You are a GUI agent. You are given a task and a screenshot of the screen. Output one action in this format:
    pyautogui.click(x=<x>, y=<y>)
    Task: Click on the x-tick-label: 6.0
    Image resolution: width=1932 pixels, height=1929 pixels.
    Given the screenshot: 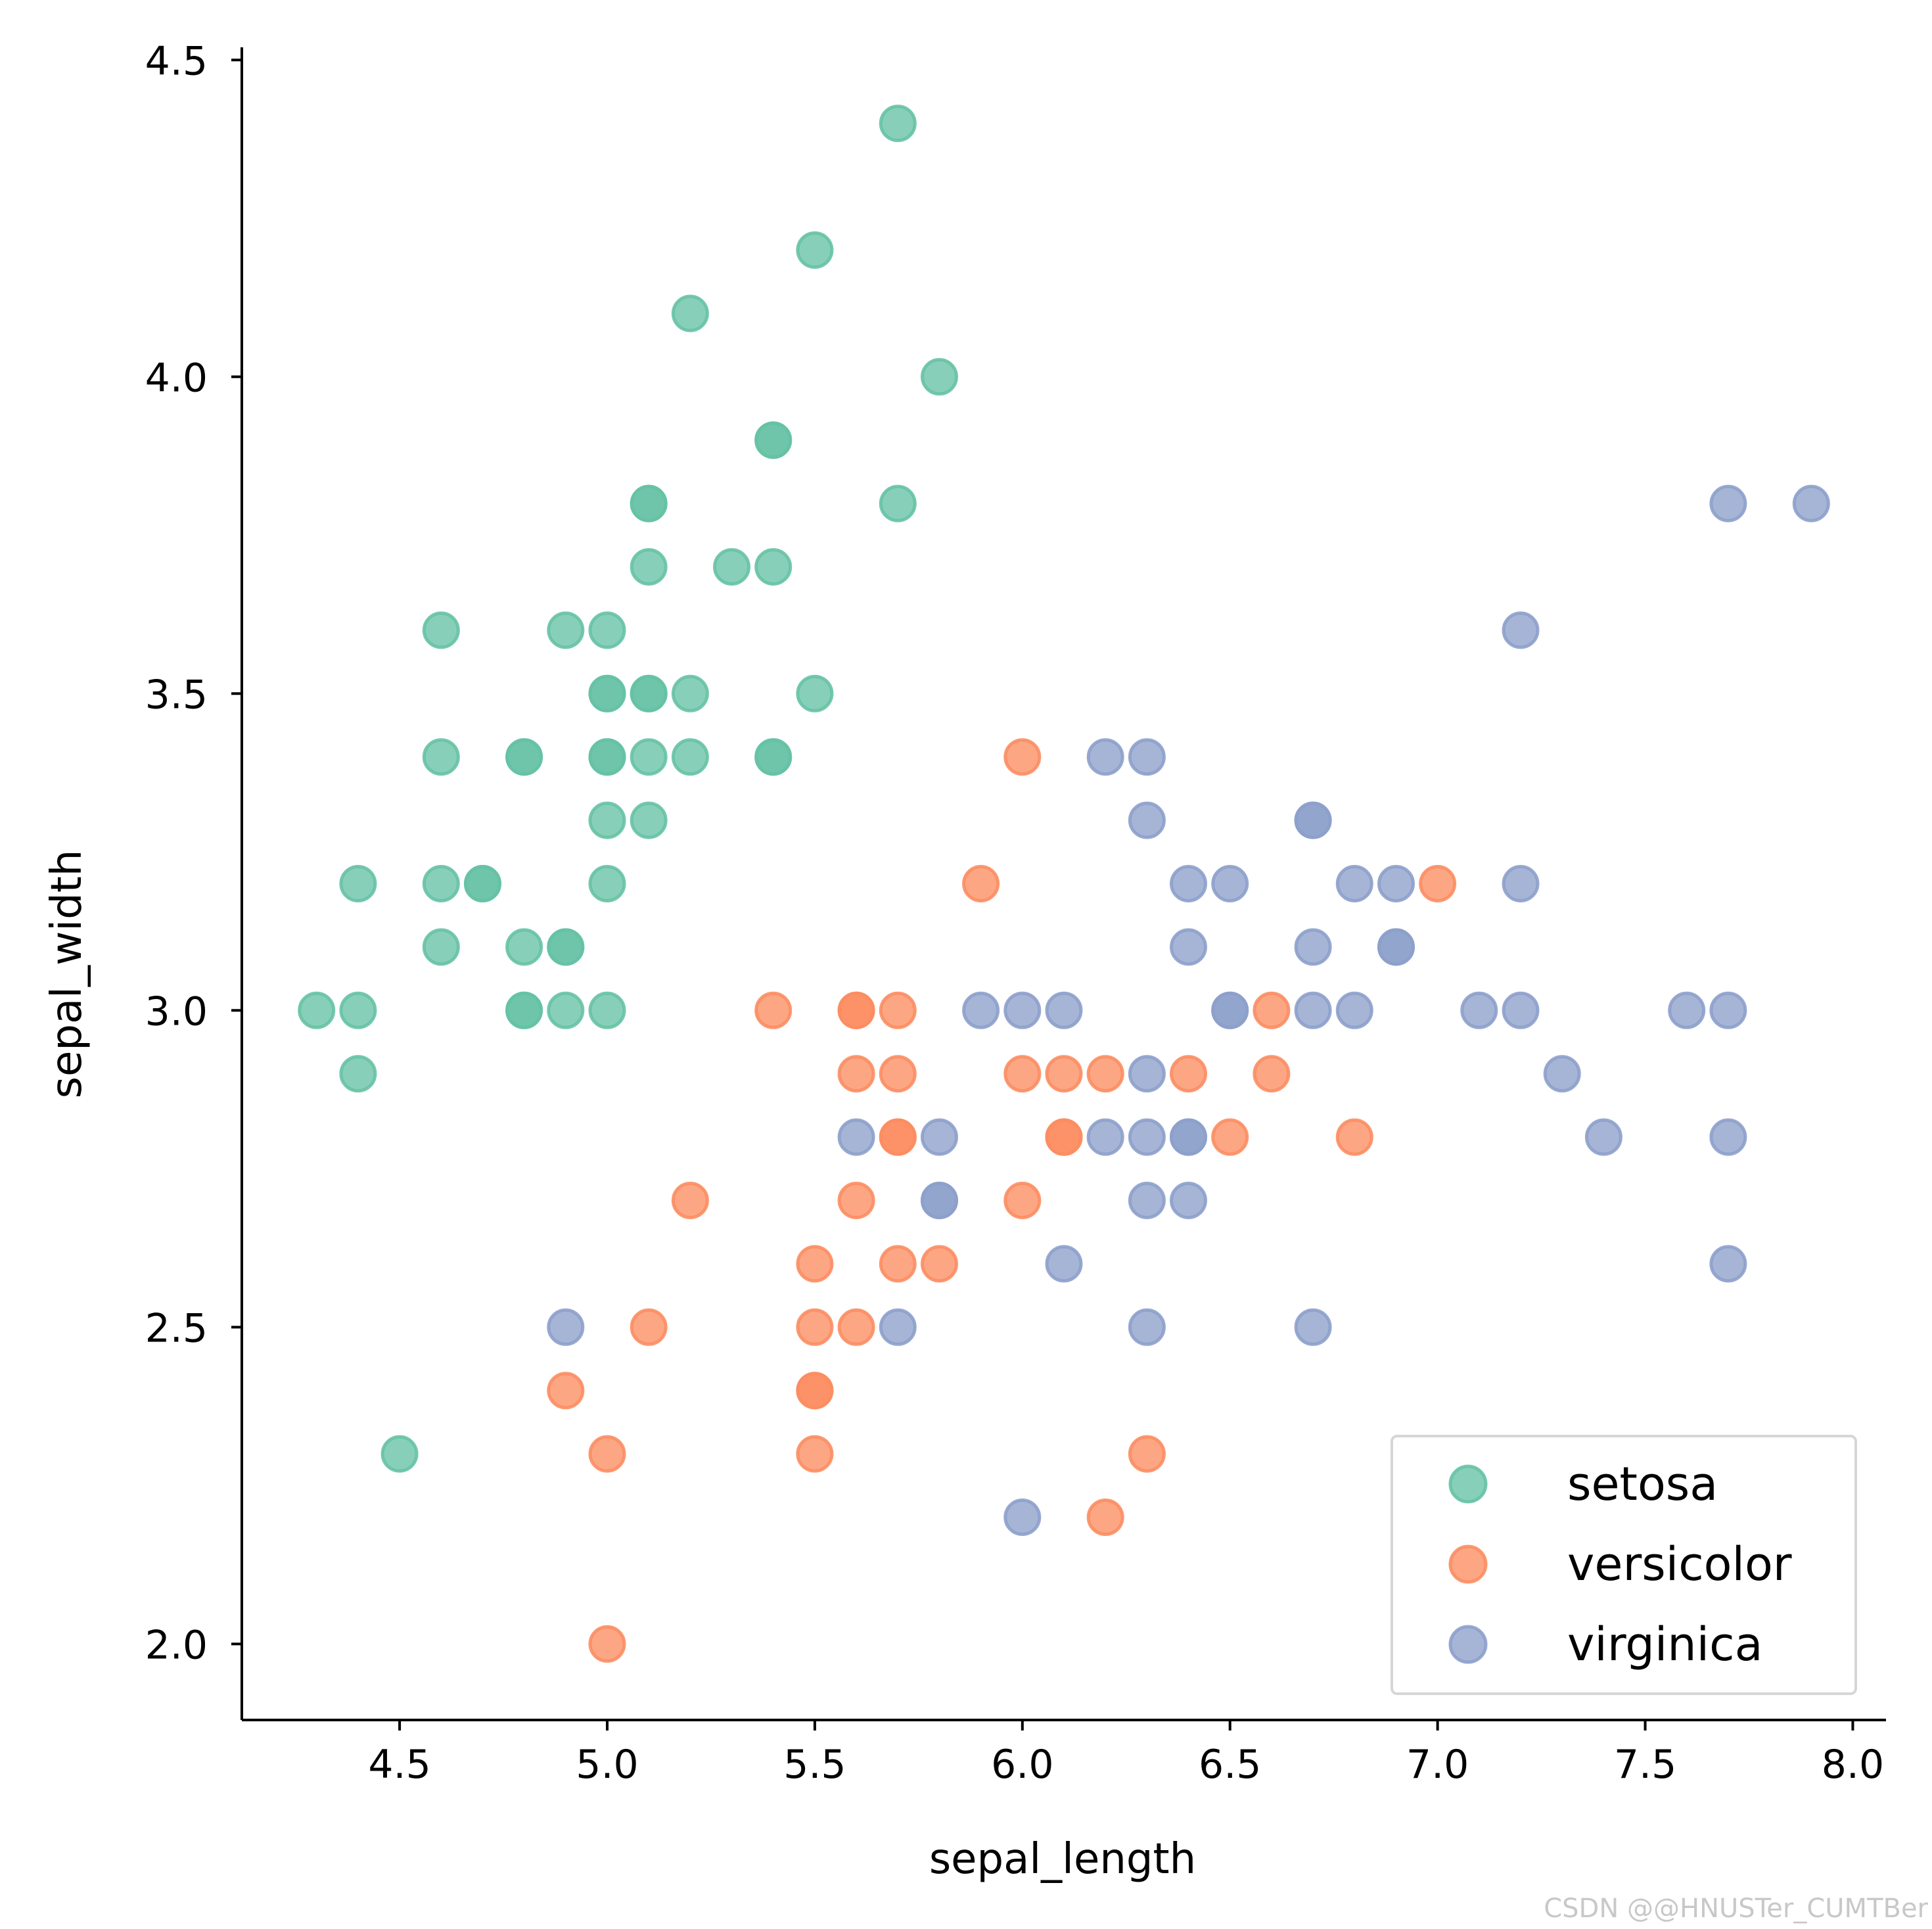 What is the action you would take?
    pyautogui.click(x=1022, y=1765)
    